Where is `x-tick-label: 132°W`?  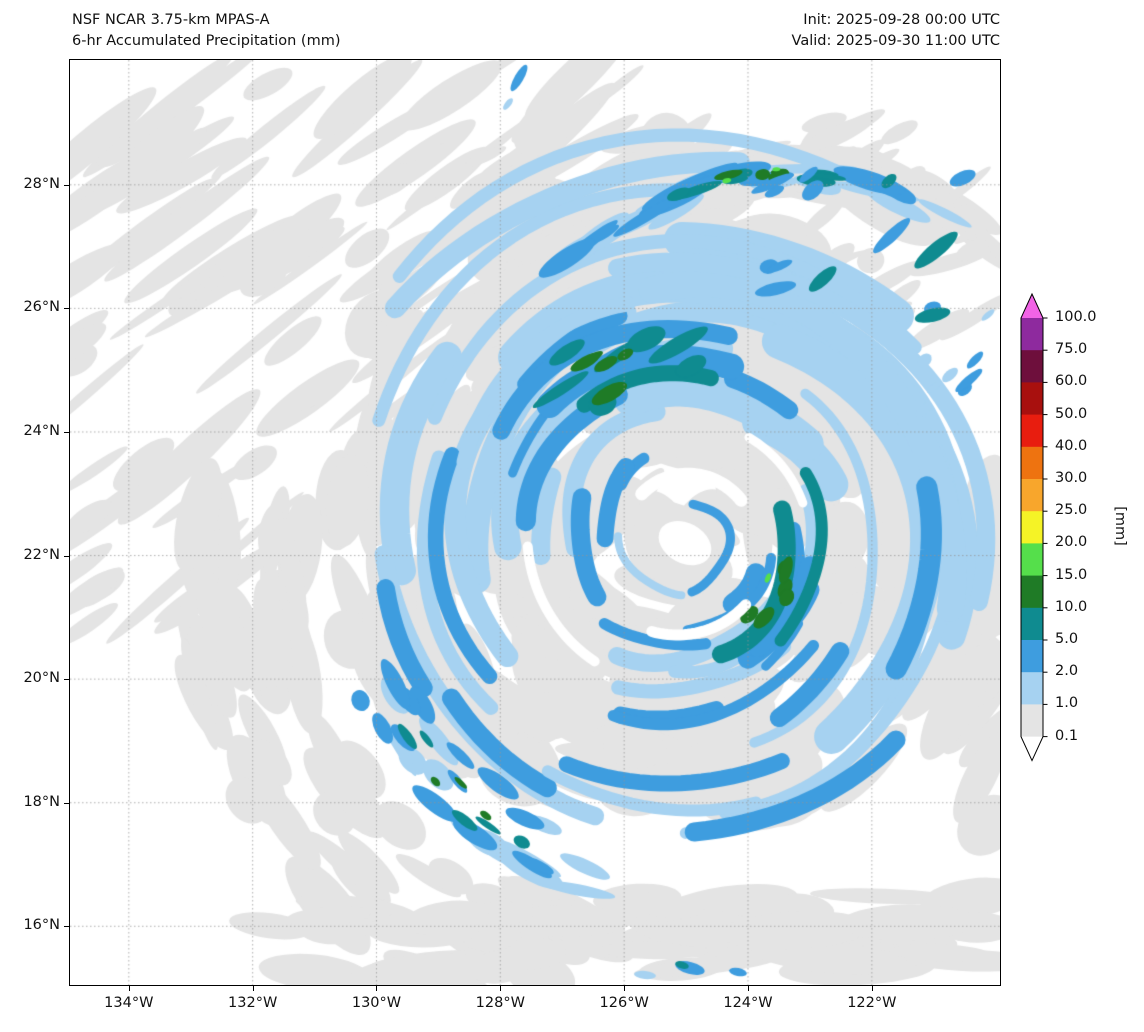 x-tick-label: 132°W is located at coordinates (253, 1003).